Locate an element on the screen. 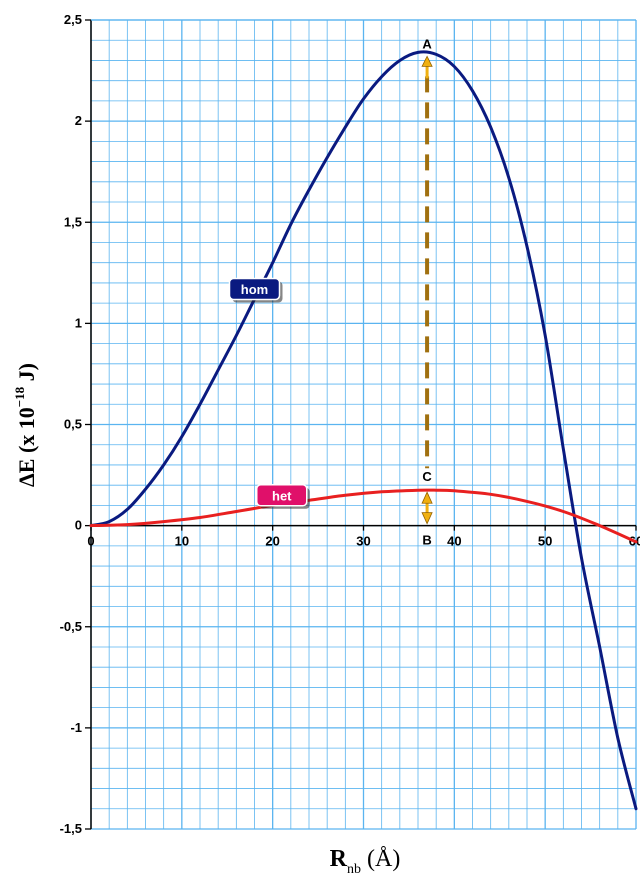  x-axis-ticks: 0 10 20 30 40 50 60 is located at coordinates (363, 537).